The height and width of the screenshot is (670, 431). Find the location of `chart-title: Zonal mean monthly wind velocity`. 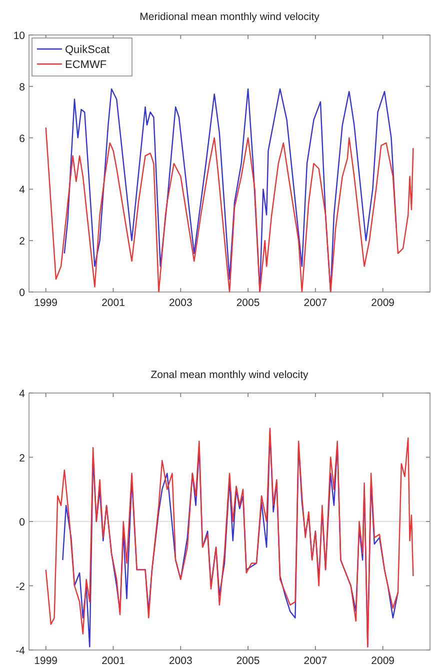

chart-title: Zonal mean monthly wind velocity is located at coordinates (230, 375).